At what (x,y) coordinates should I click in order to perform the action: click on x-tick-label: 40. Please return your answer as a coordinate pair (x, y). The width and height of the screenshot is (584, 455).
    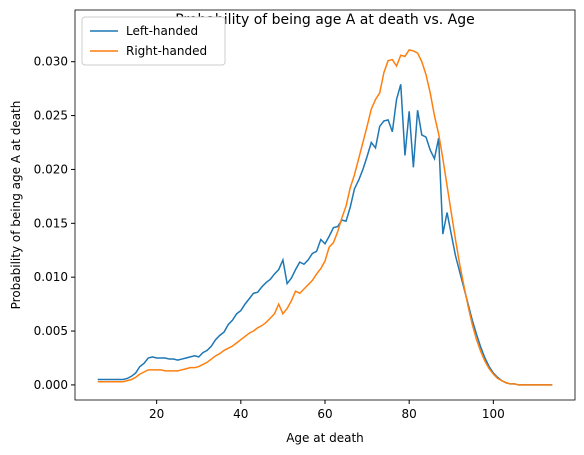
    Looking at the image, I should click on (240, 414).